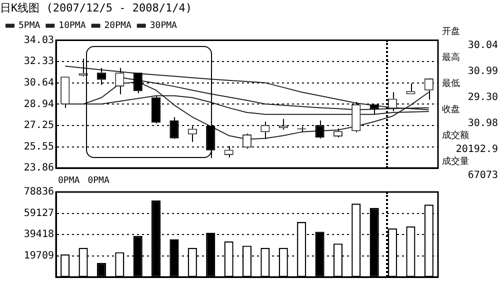  I want to click on y-tick-label: 59127, so click(39, 213).